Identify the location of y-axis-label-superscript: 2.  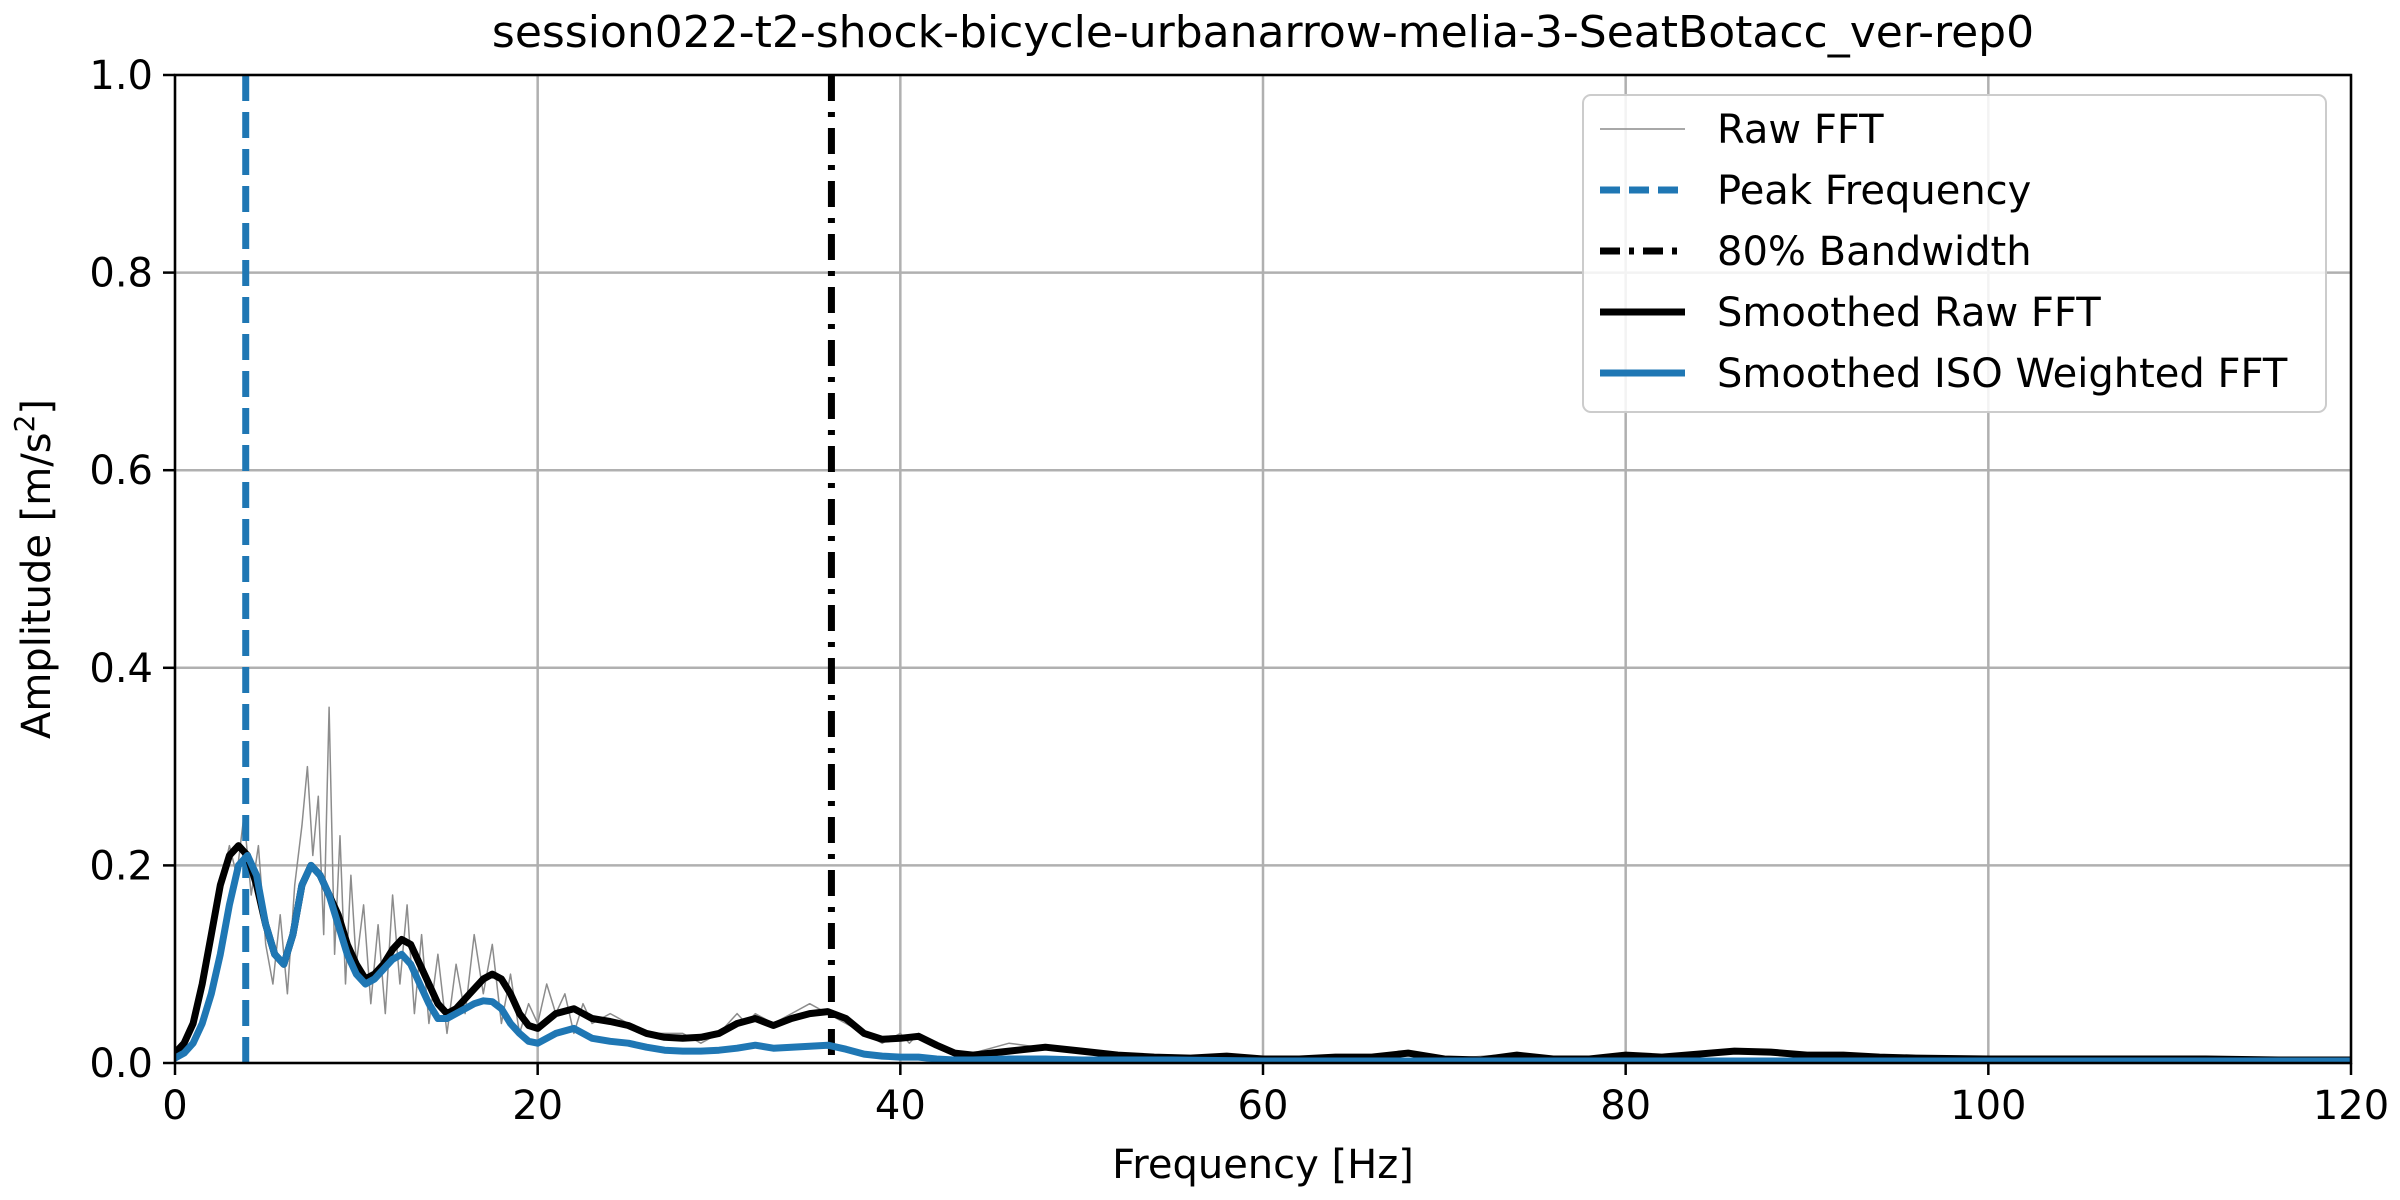
(24, 424).